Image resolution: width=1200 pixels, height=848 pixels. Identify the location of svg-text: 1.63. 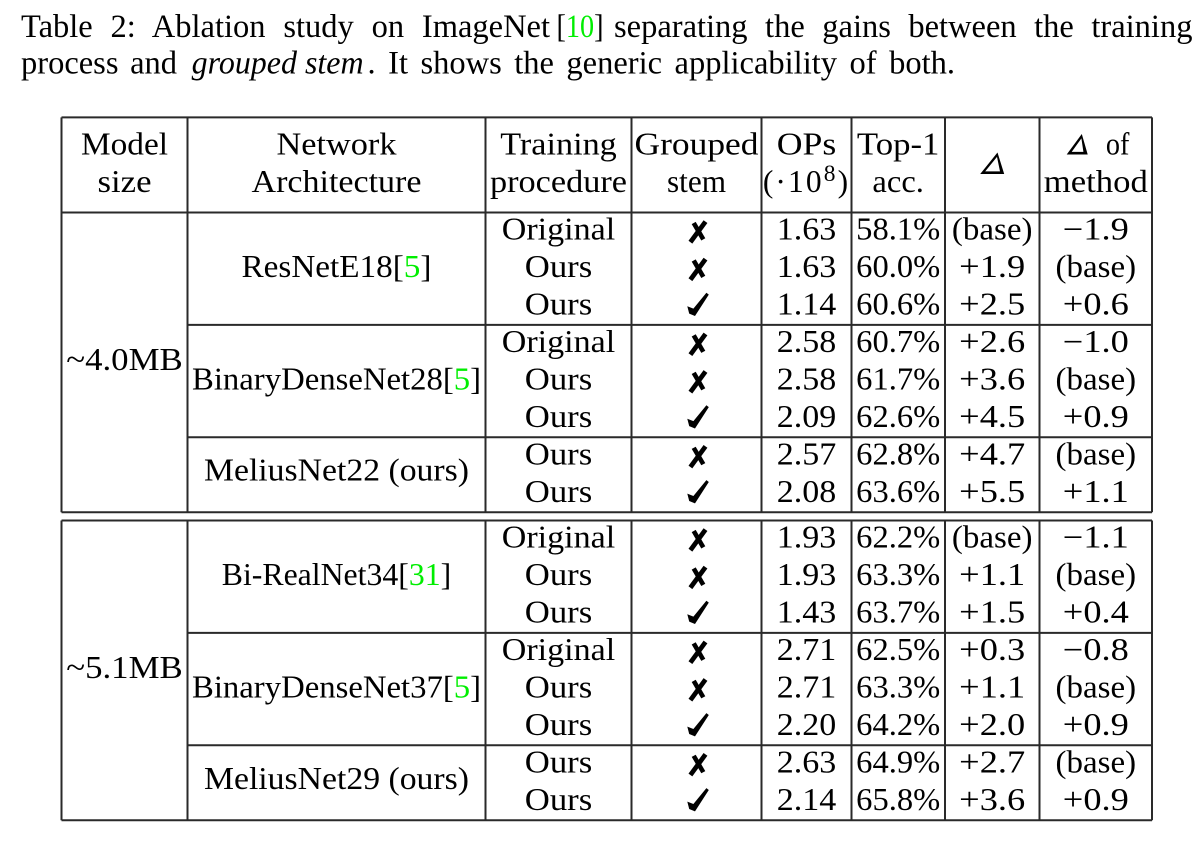
(807, 266).